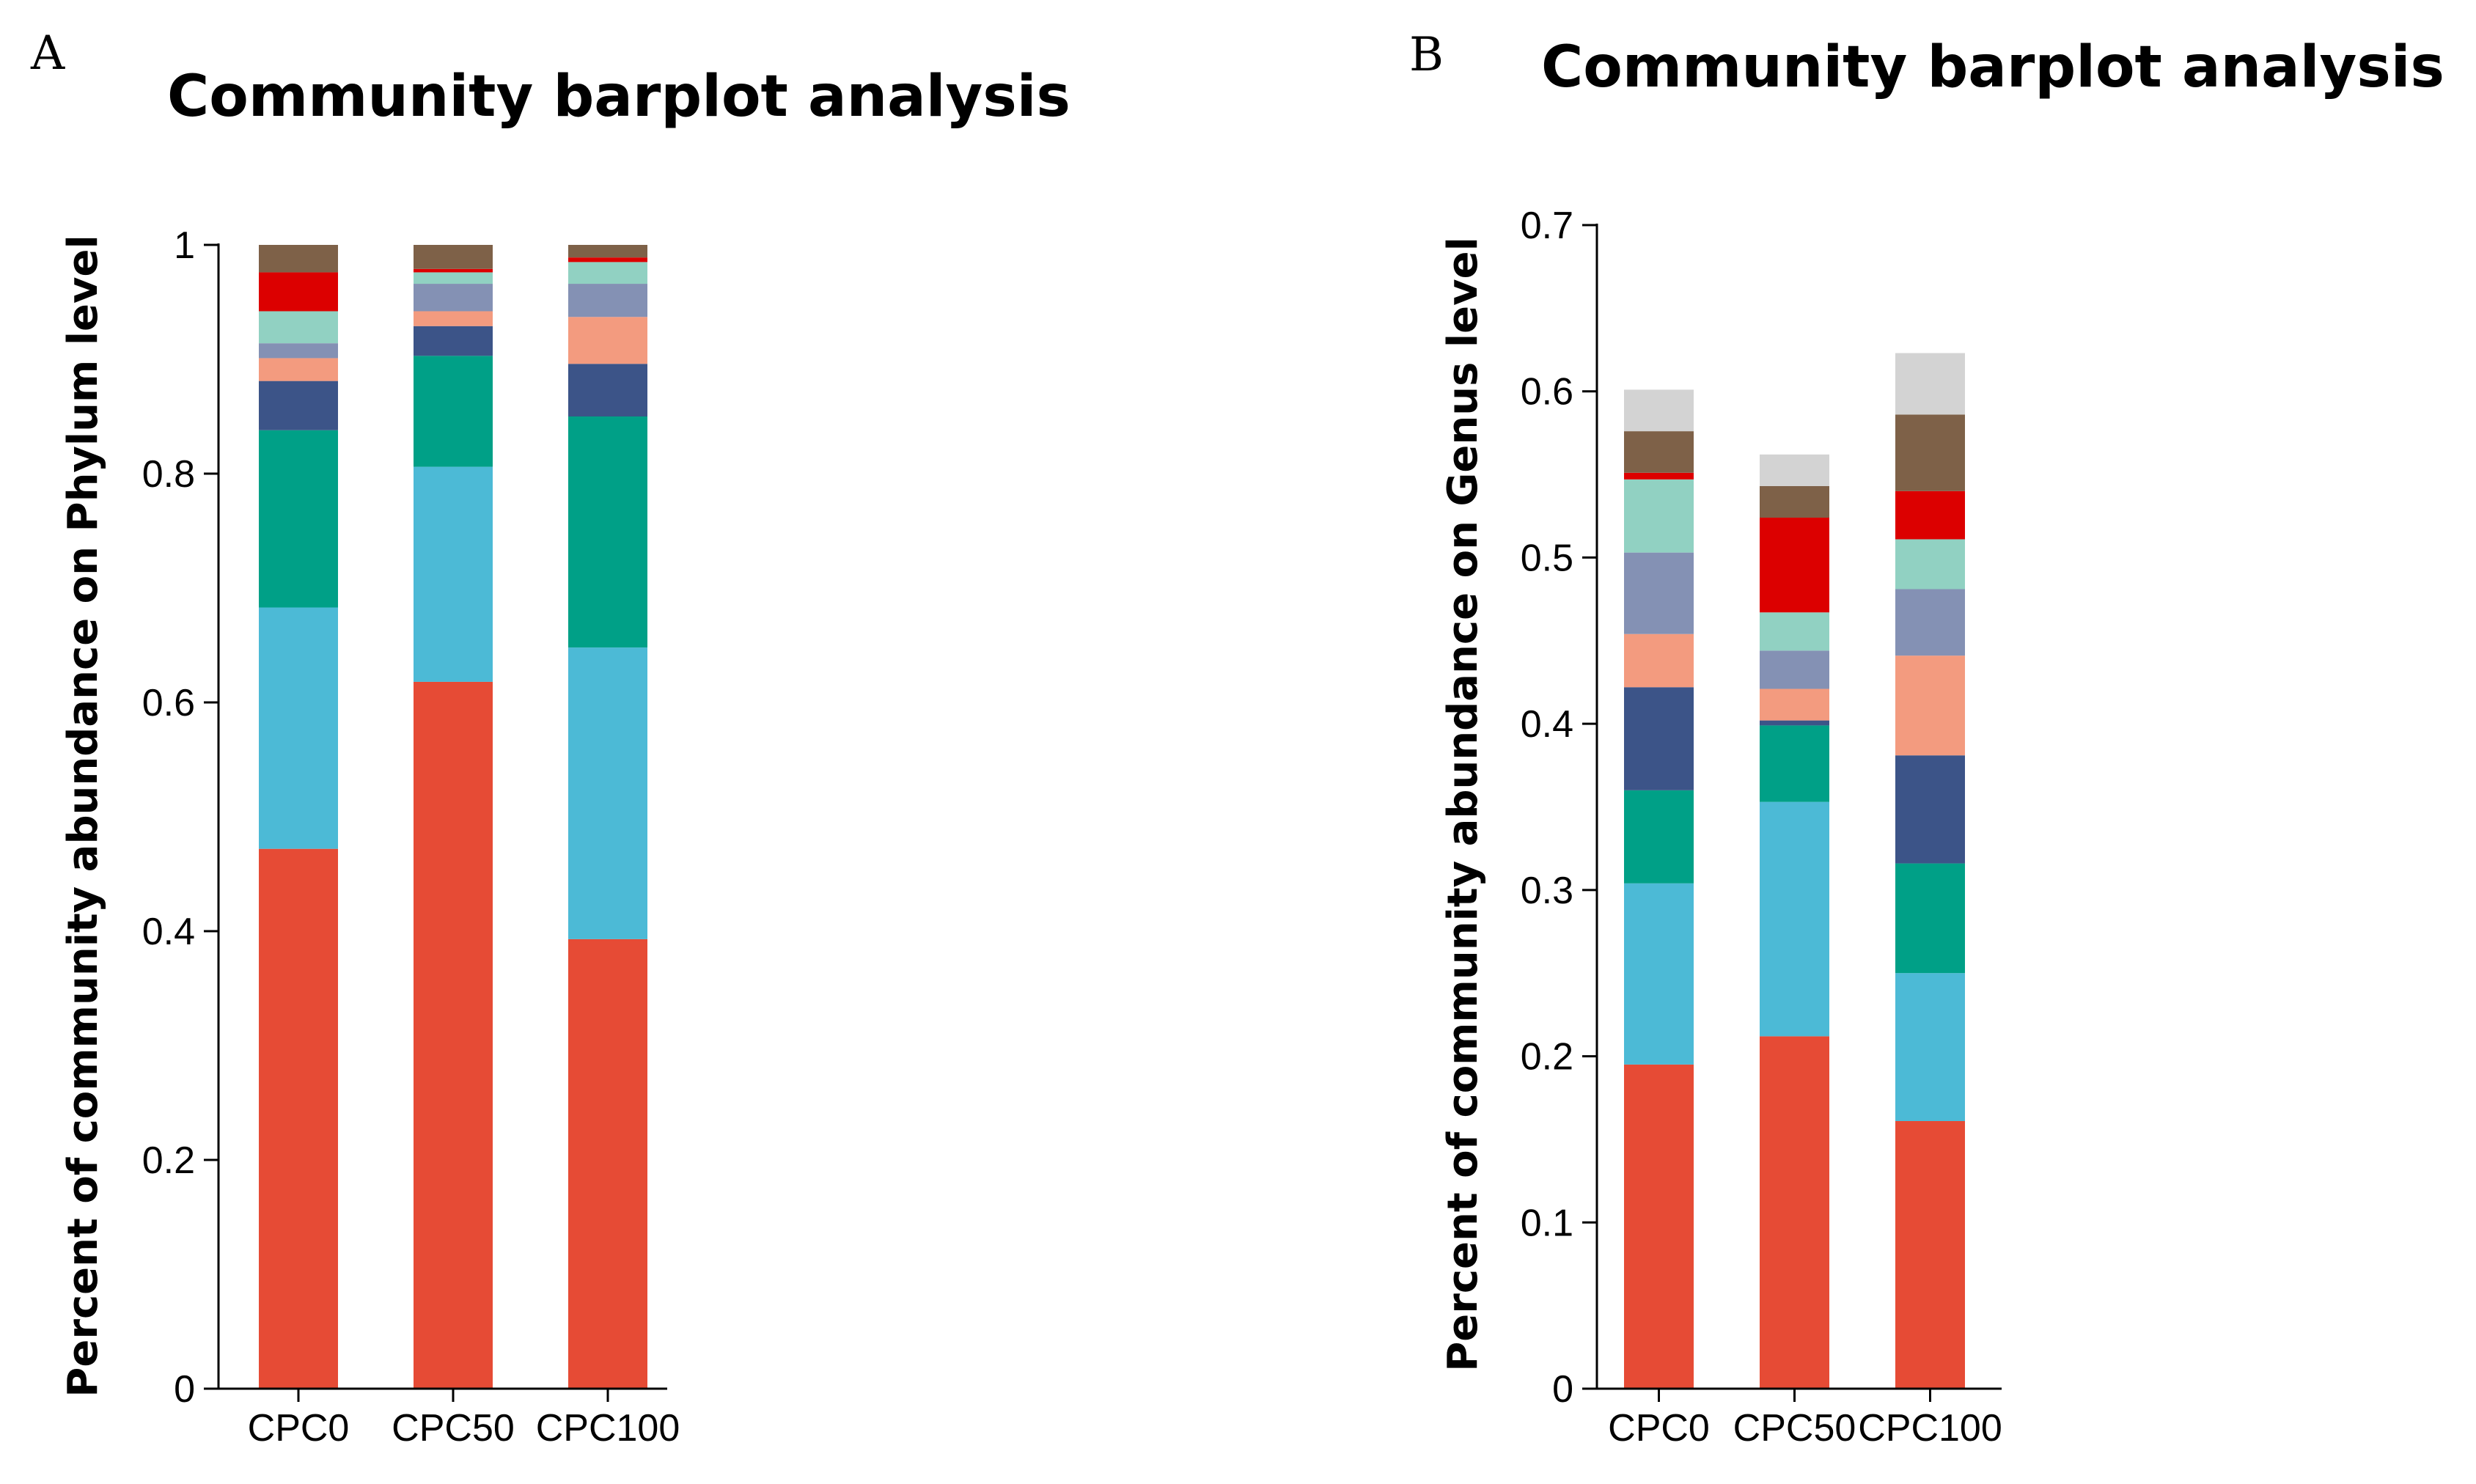 The image size is (2476, 1484). Describe the element at coordinates (1795, 704) in the screenshot. I see `bar-segment-b-cpc50-alphal-cluster` at that location.